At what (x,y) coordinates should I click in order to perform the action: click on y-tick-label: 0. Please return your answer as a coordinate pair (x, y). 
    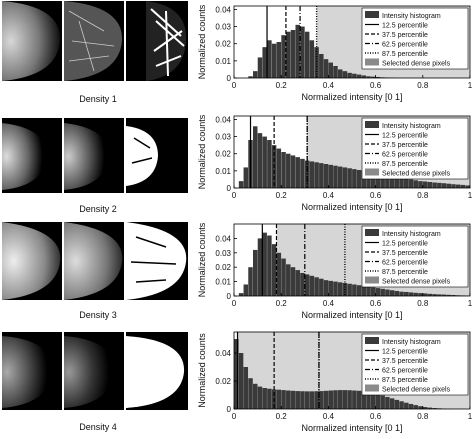
    Looking at the image, I should click on (229, 296).